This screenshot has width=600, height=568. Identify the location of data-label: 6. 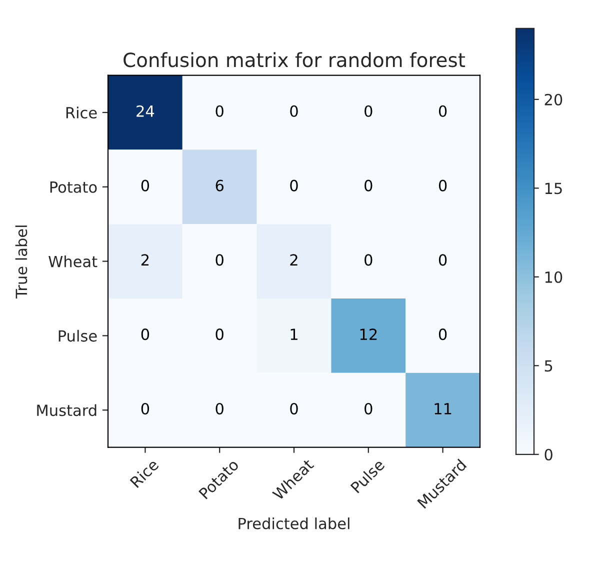
(220, 186).